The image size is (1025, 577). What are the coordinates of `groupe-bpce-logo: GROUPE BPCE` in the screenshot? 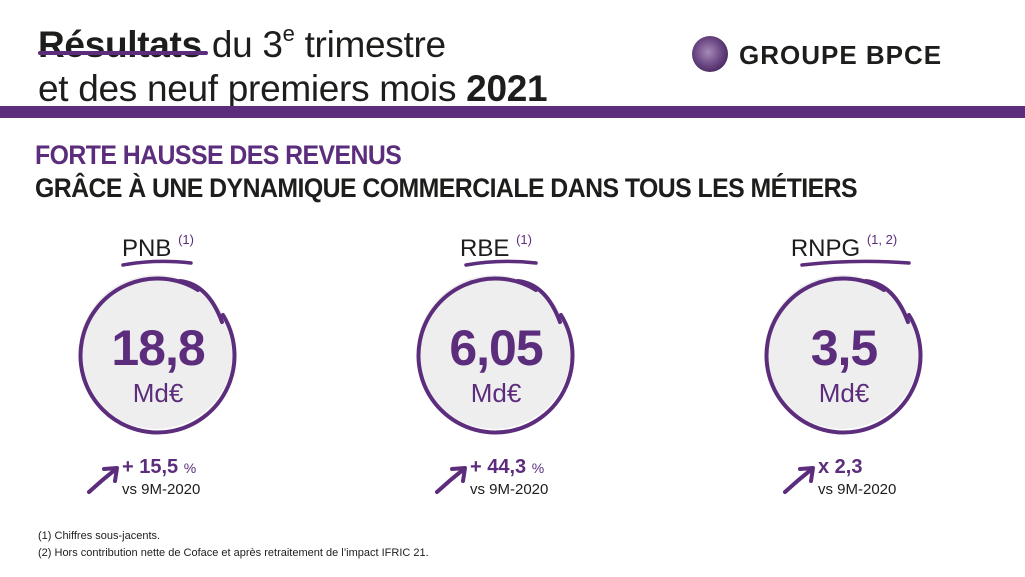 It's located at (842, 56).